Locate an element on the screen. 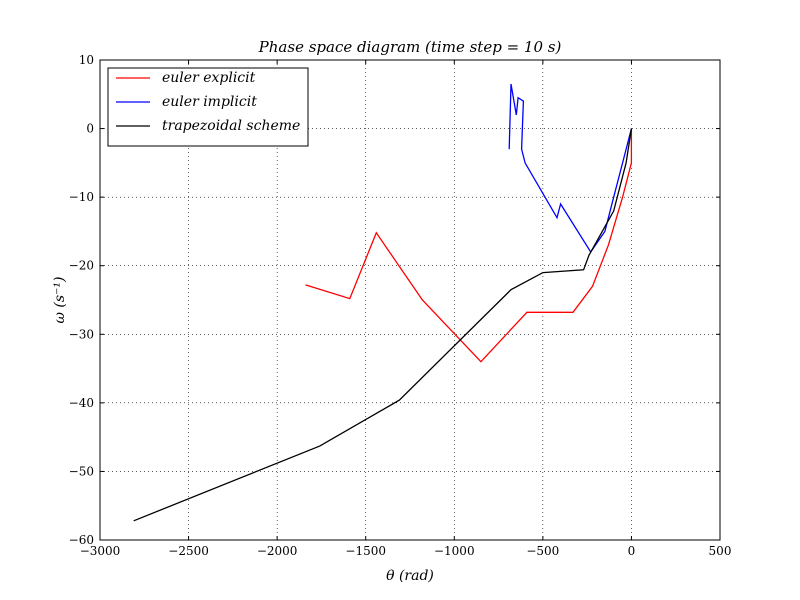 The width and height of the screenshot is (800, 600). y-tick-label: −20 is located at coordinates (81, 266).